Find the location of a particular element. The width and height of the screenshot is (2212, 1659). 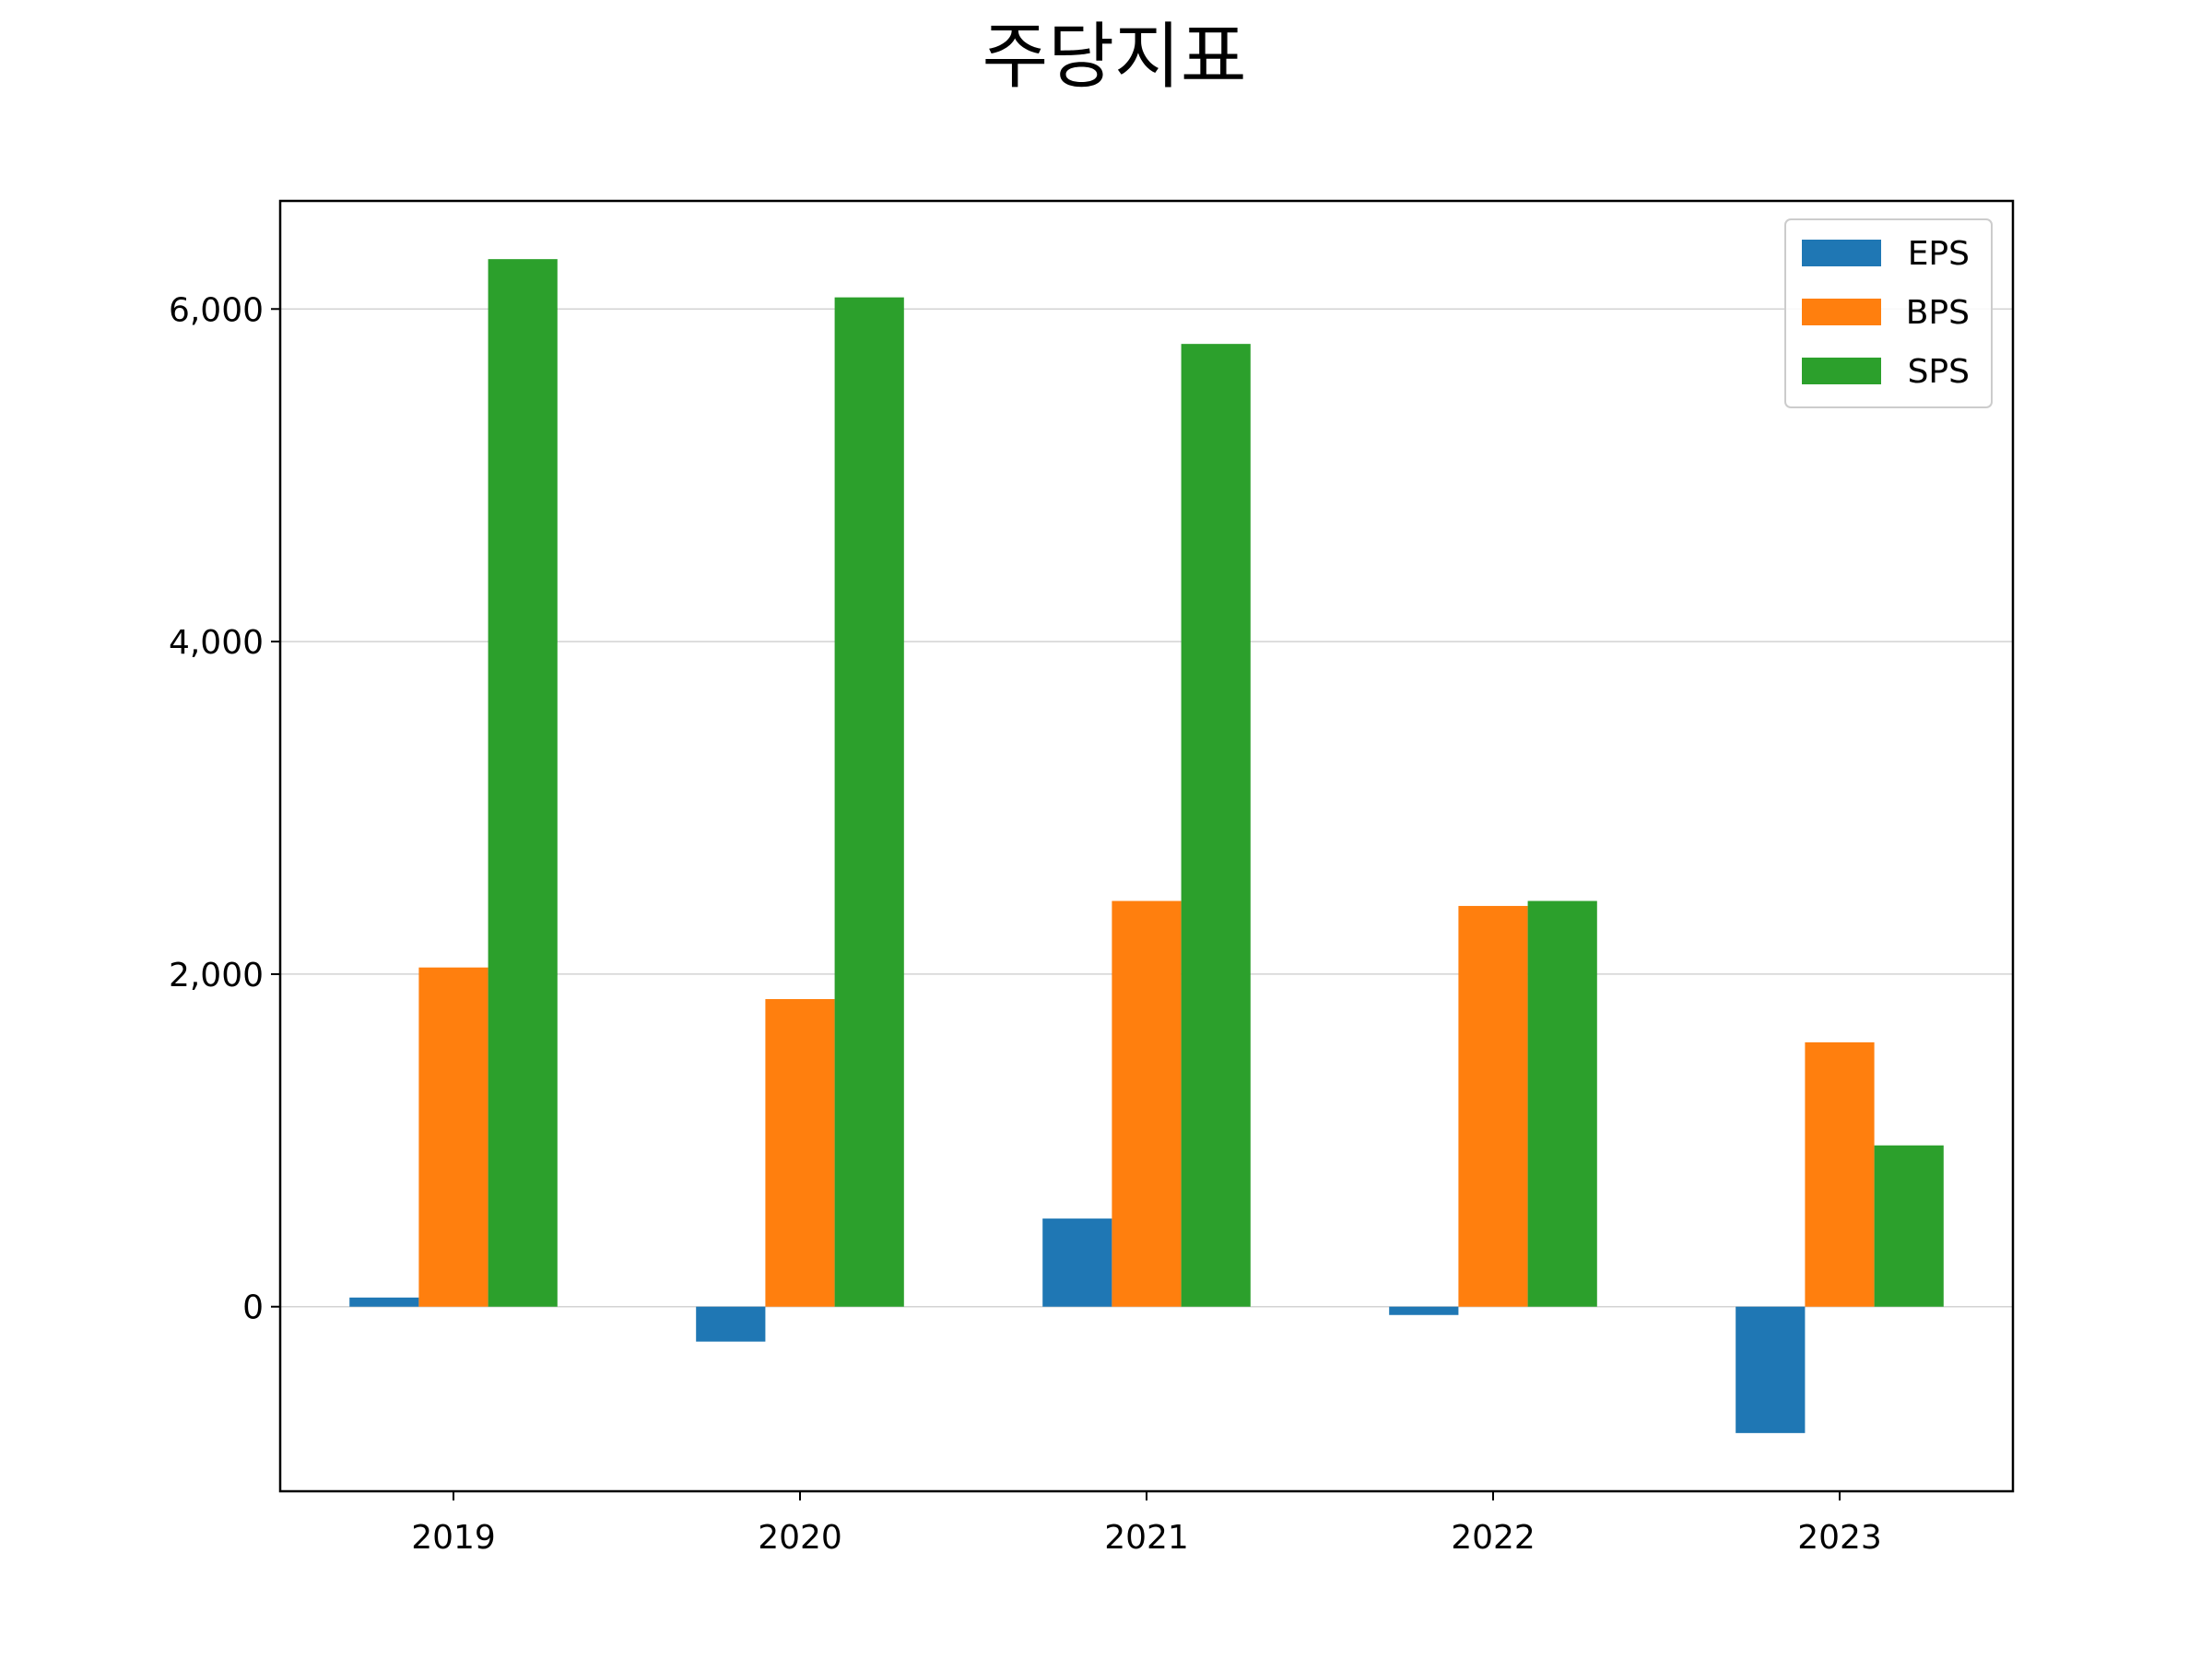

y-tick-label-2000: 2,000 is located at coordinates (216, 975).